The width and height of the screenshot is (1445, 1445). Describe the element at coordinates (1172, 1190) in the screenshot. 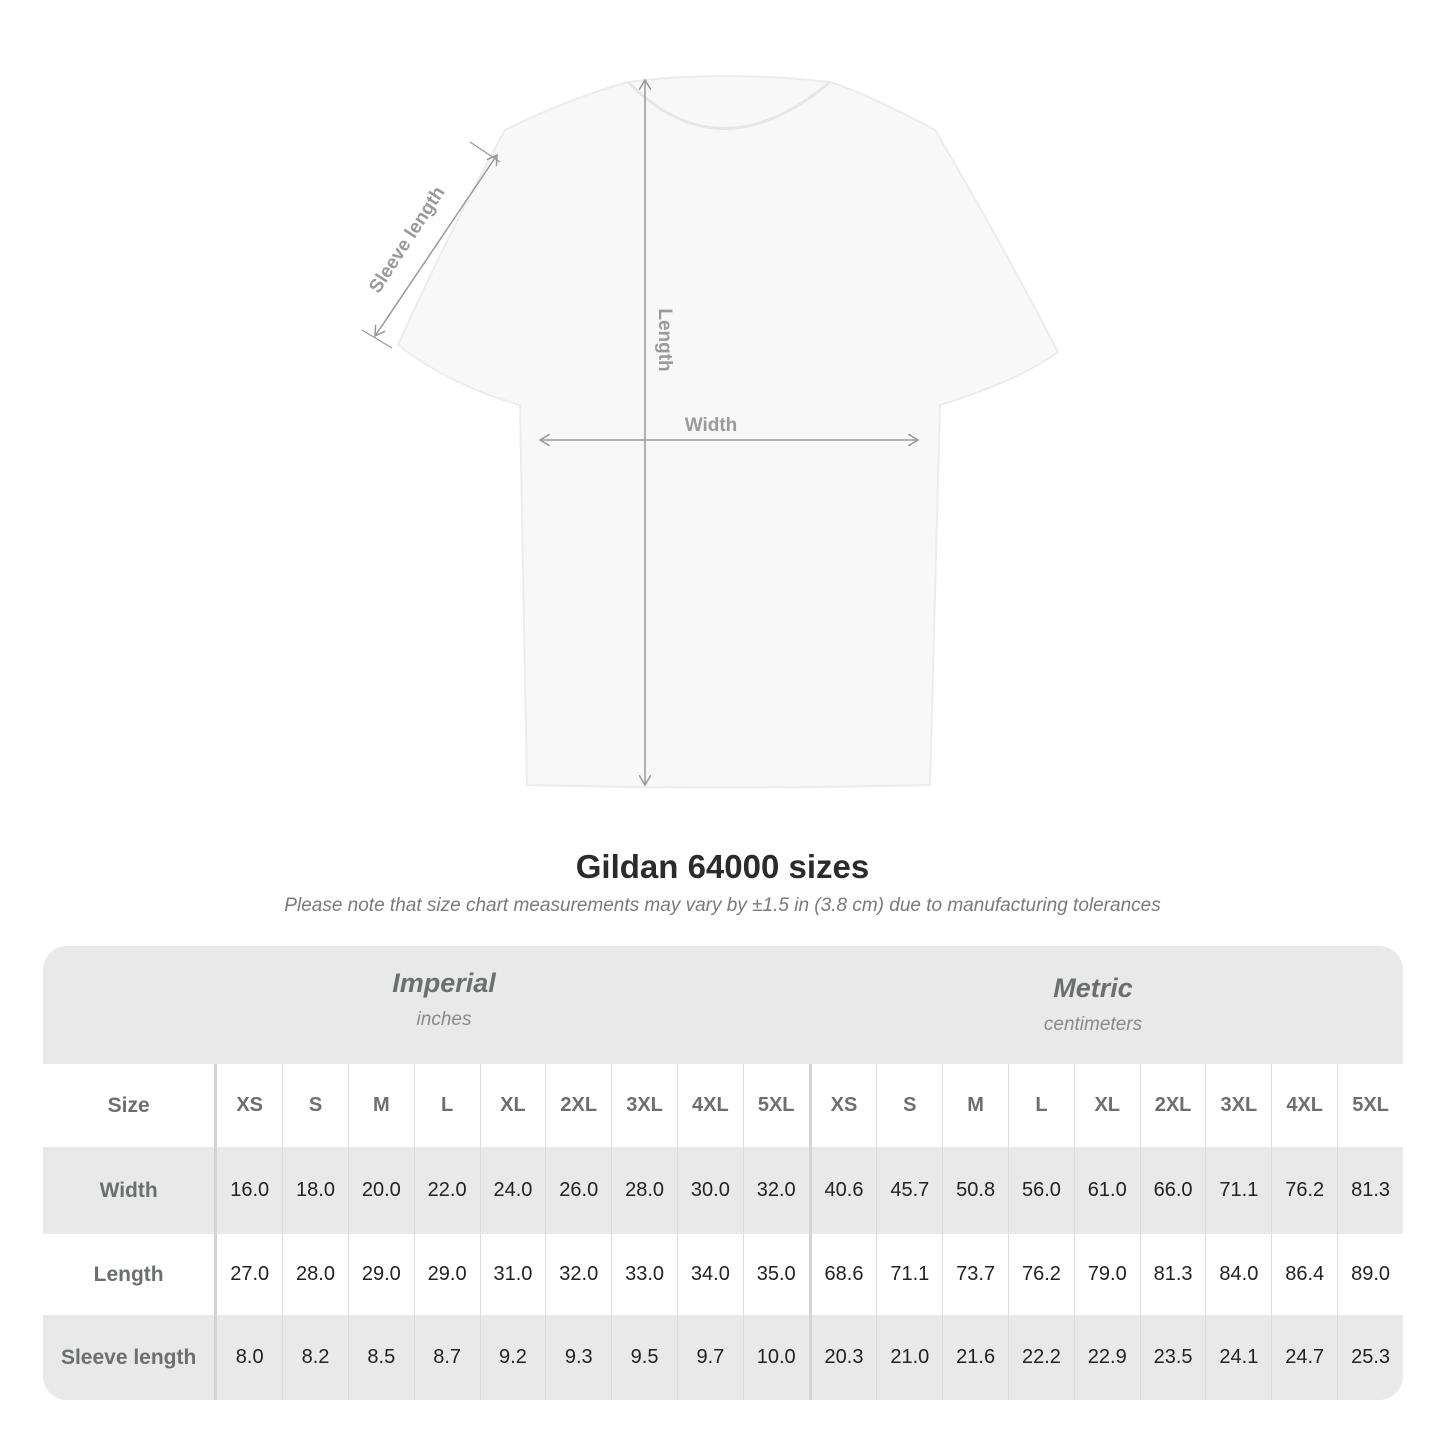

I see `metric-value: 66.0` at that location.